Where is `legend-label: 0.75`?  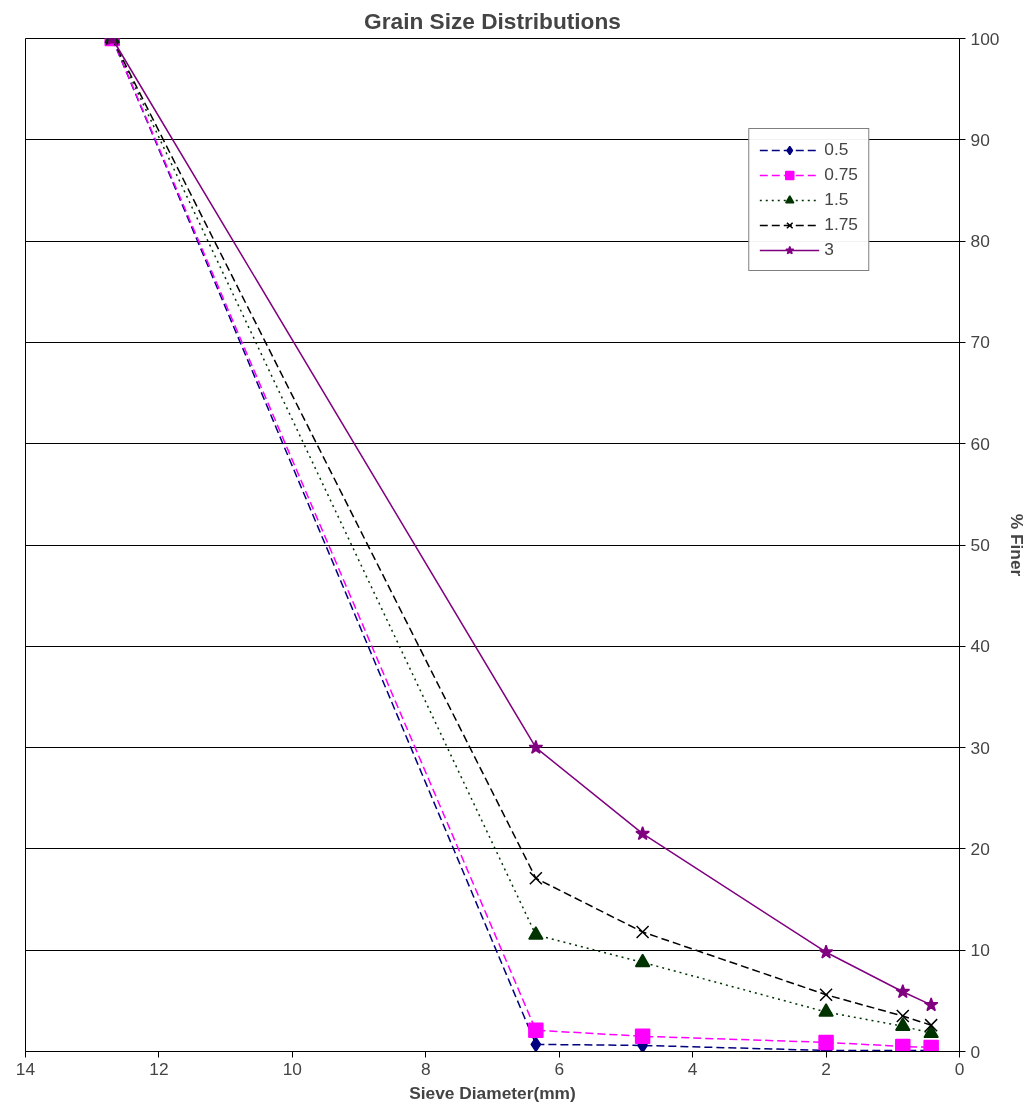 legend-label: 0.75 is located at coordinates (841, 174).